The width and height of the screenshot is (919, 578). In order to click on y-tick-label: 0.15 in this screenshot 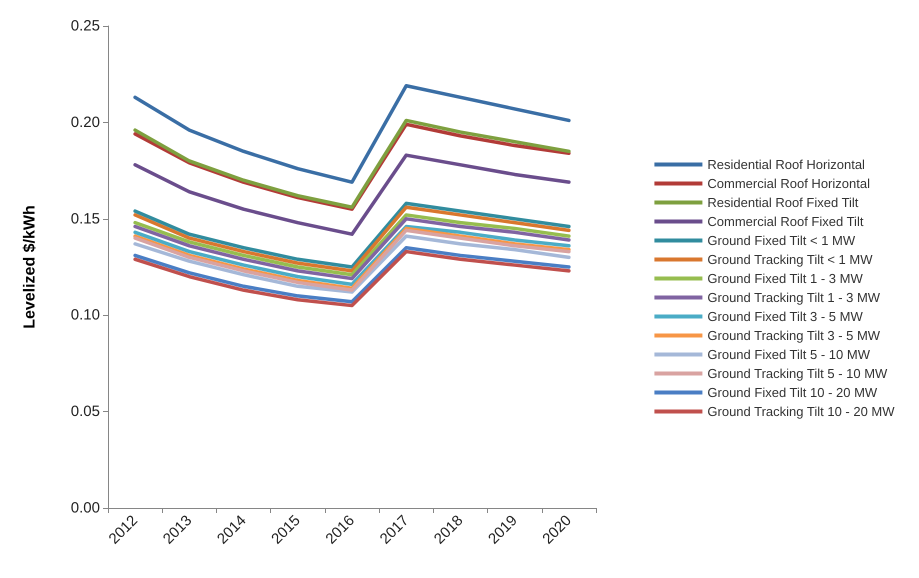, I will do `click(85, 219)`.